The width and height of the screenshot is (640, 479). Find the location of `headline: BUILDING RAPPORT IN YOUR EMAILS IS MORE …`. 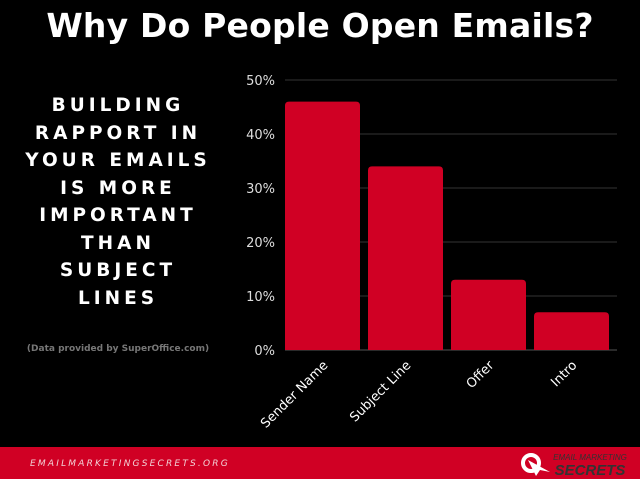

headline: BUILDING RAPPORT IN YOUR EMAILS IS MORE … is located at coordinates (118, 202).